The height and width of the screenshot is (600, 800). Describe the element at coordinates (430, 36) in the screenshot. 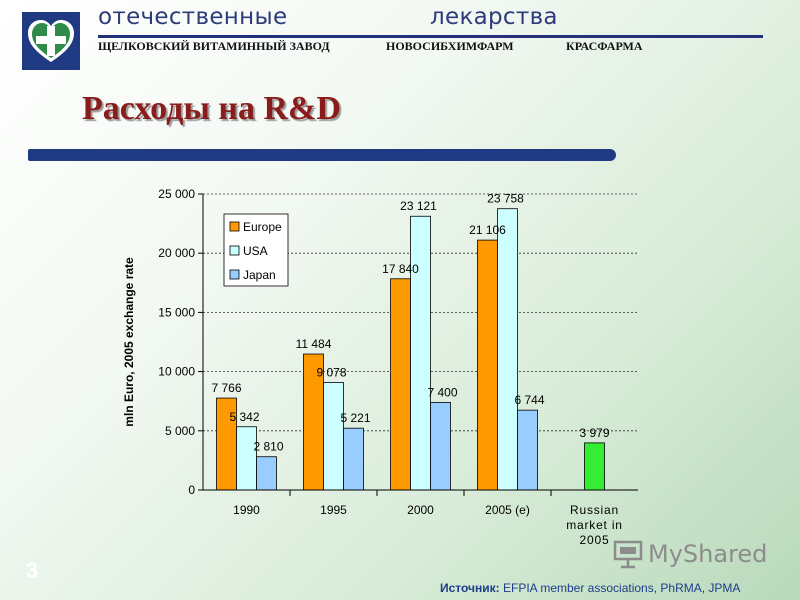

I see `header-divider` at that location.